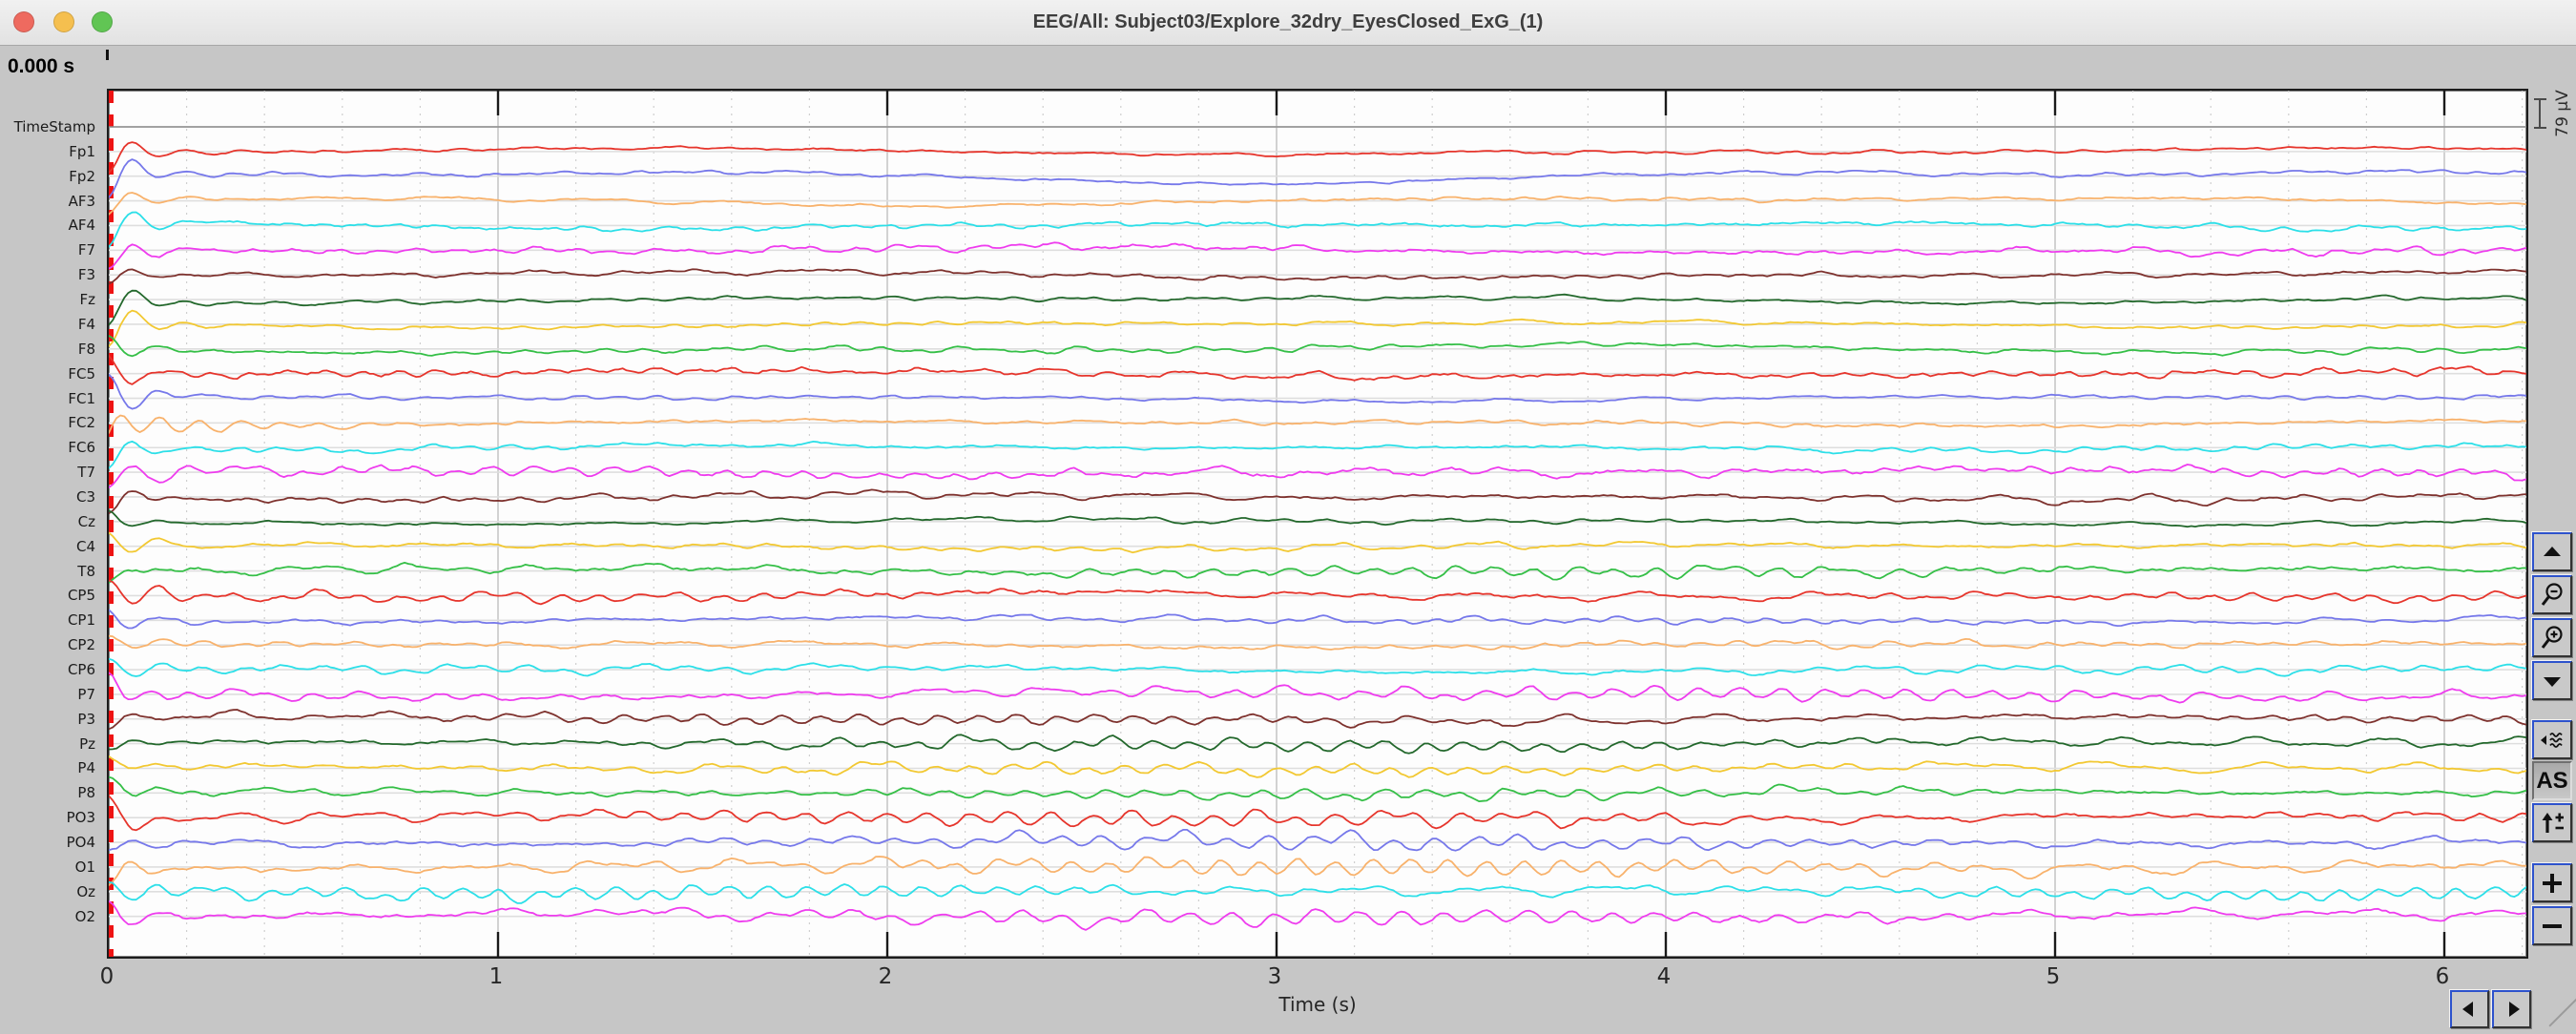 Image resolution: width=2576 pixels, height=1034 pixels. I want to click on channel-label-F8: F8, so click(86, 349).